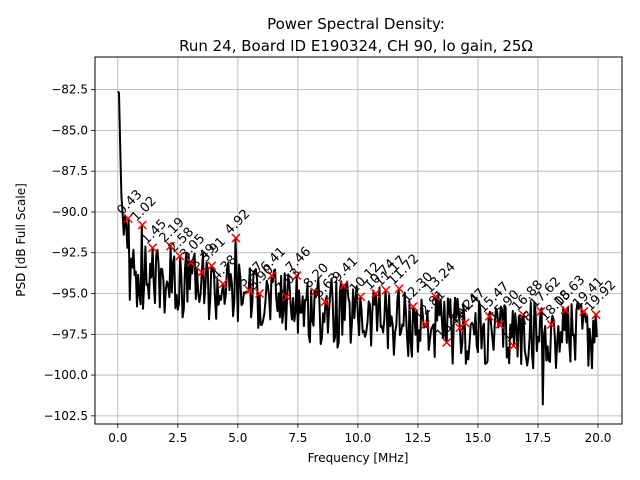  What do you see at coordinates (418, 438) in the screenshot?
I see `x-tick-label: 12.5` at bounding box center [418, 438].